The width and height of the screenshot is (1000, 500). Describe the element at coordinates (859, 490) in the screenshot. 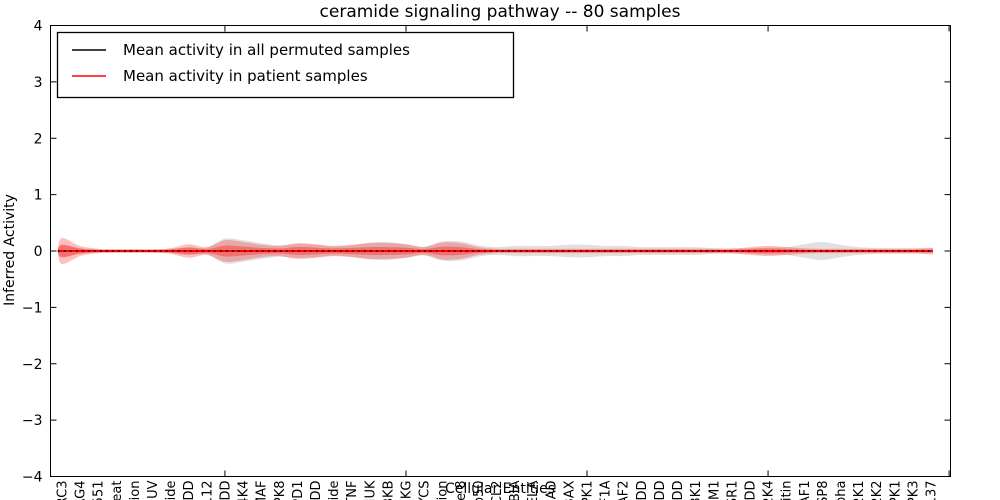

I see `x-tick-label: MAP2K1` at that location.